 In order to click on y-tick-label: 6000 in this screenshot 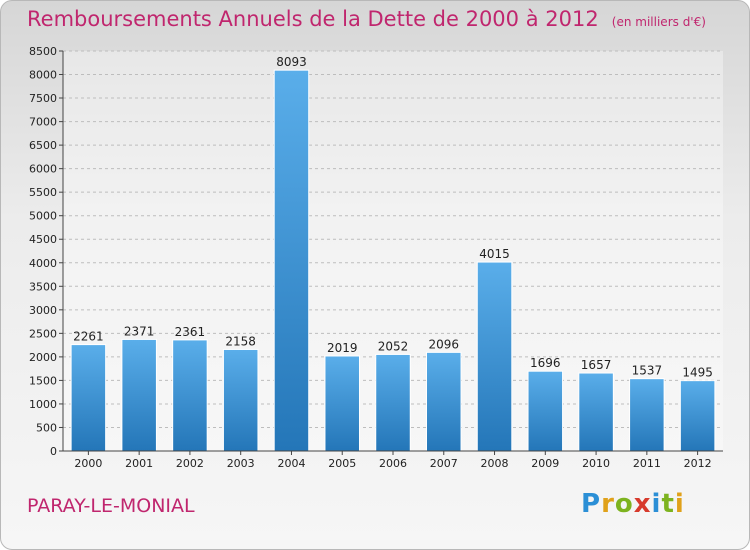, I will do `click(43, 169)`.